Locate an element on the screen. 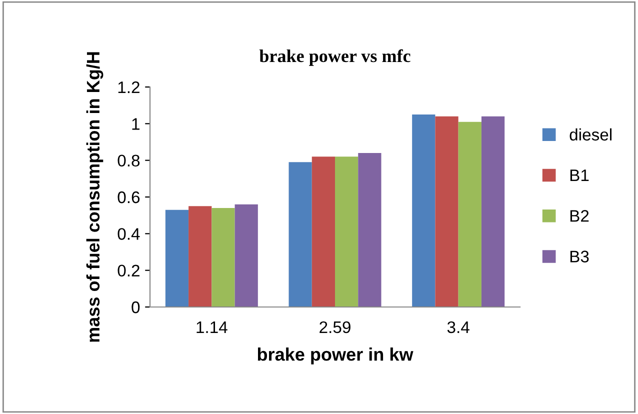 The image size is (638, 414). x-tick-label: 3.4 is located at coordinates (458, 327).